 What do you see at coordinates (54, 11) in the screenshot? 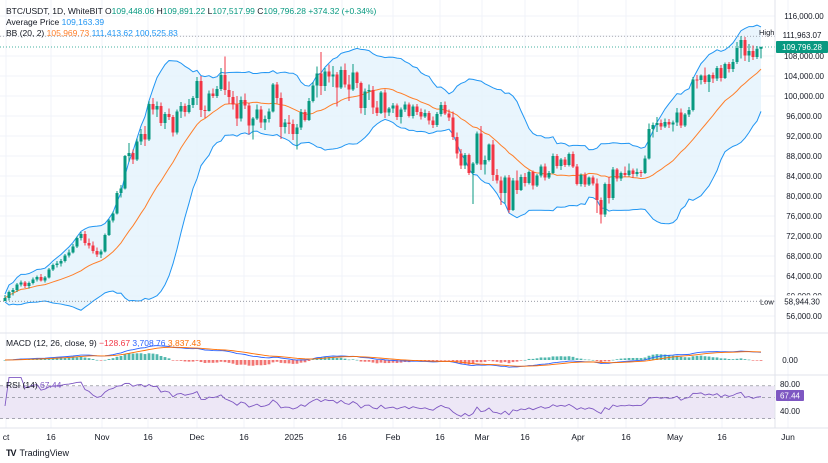
I see `symbol-title: BTC/USDT, 1D, WhiteBIT` at bounding box center [54, 11].